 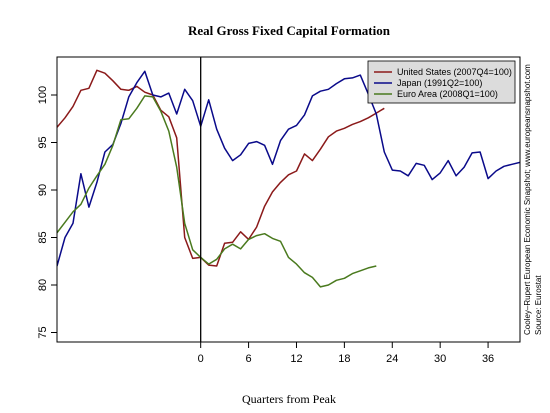 I want to click on y-tick-label: 95, so click(x=43, y=142).